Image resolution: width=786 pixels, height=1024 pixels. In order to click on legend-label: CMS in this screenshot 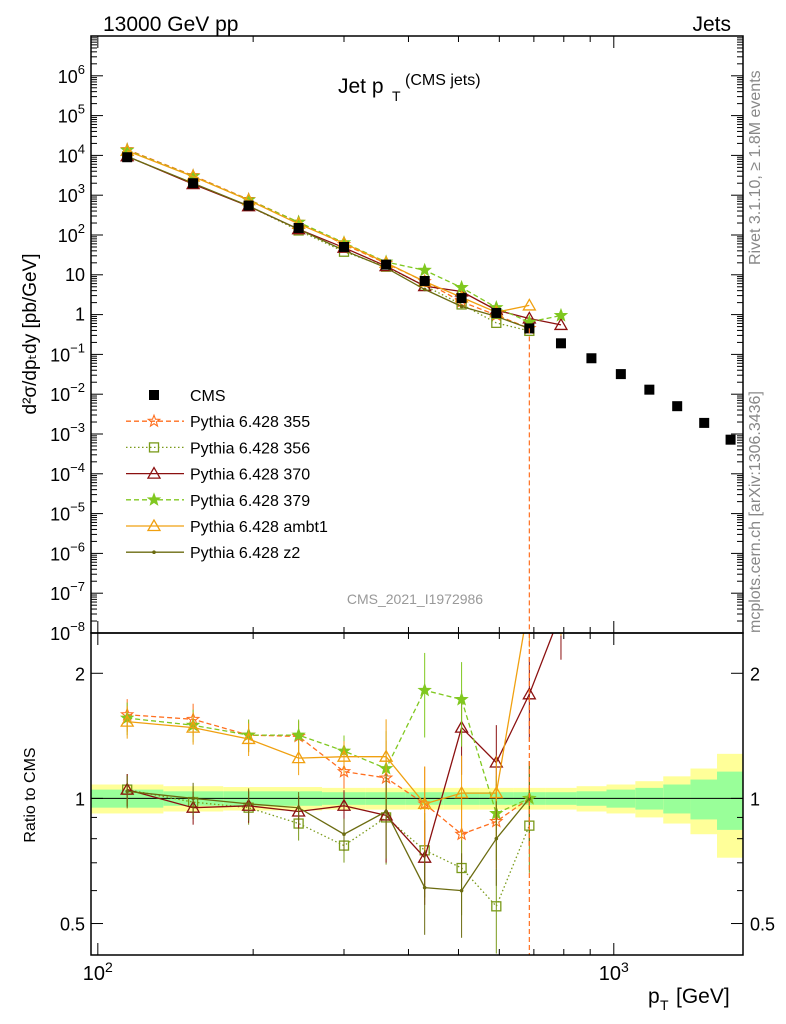, I will do `click(208, 396)`.